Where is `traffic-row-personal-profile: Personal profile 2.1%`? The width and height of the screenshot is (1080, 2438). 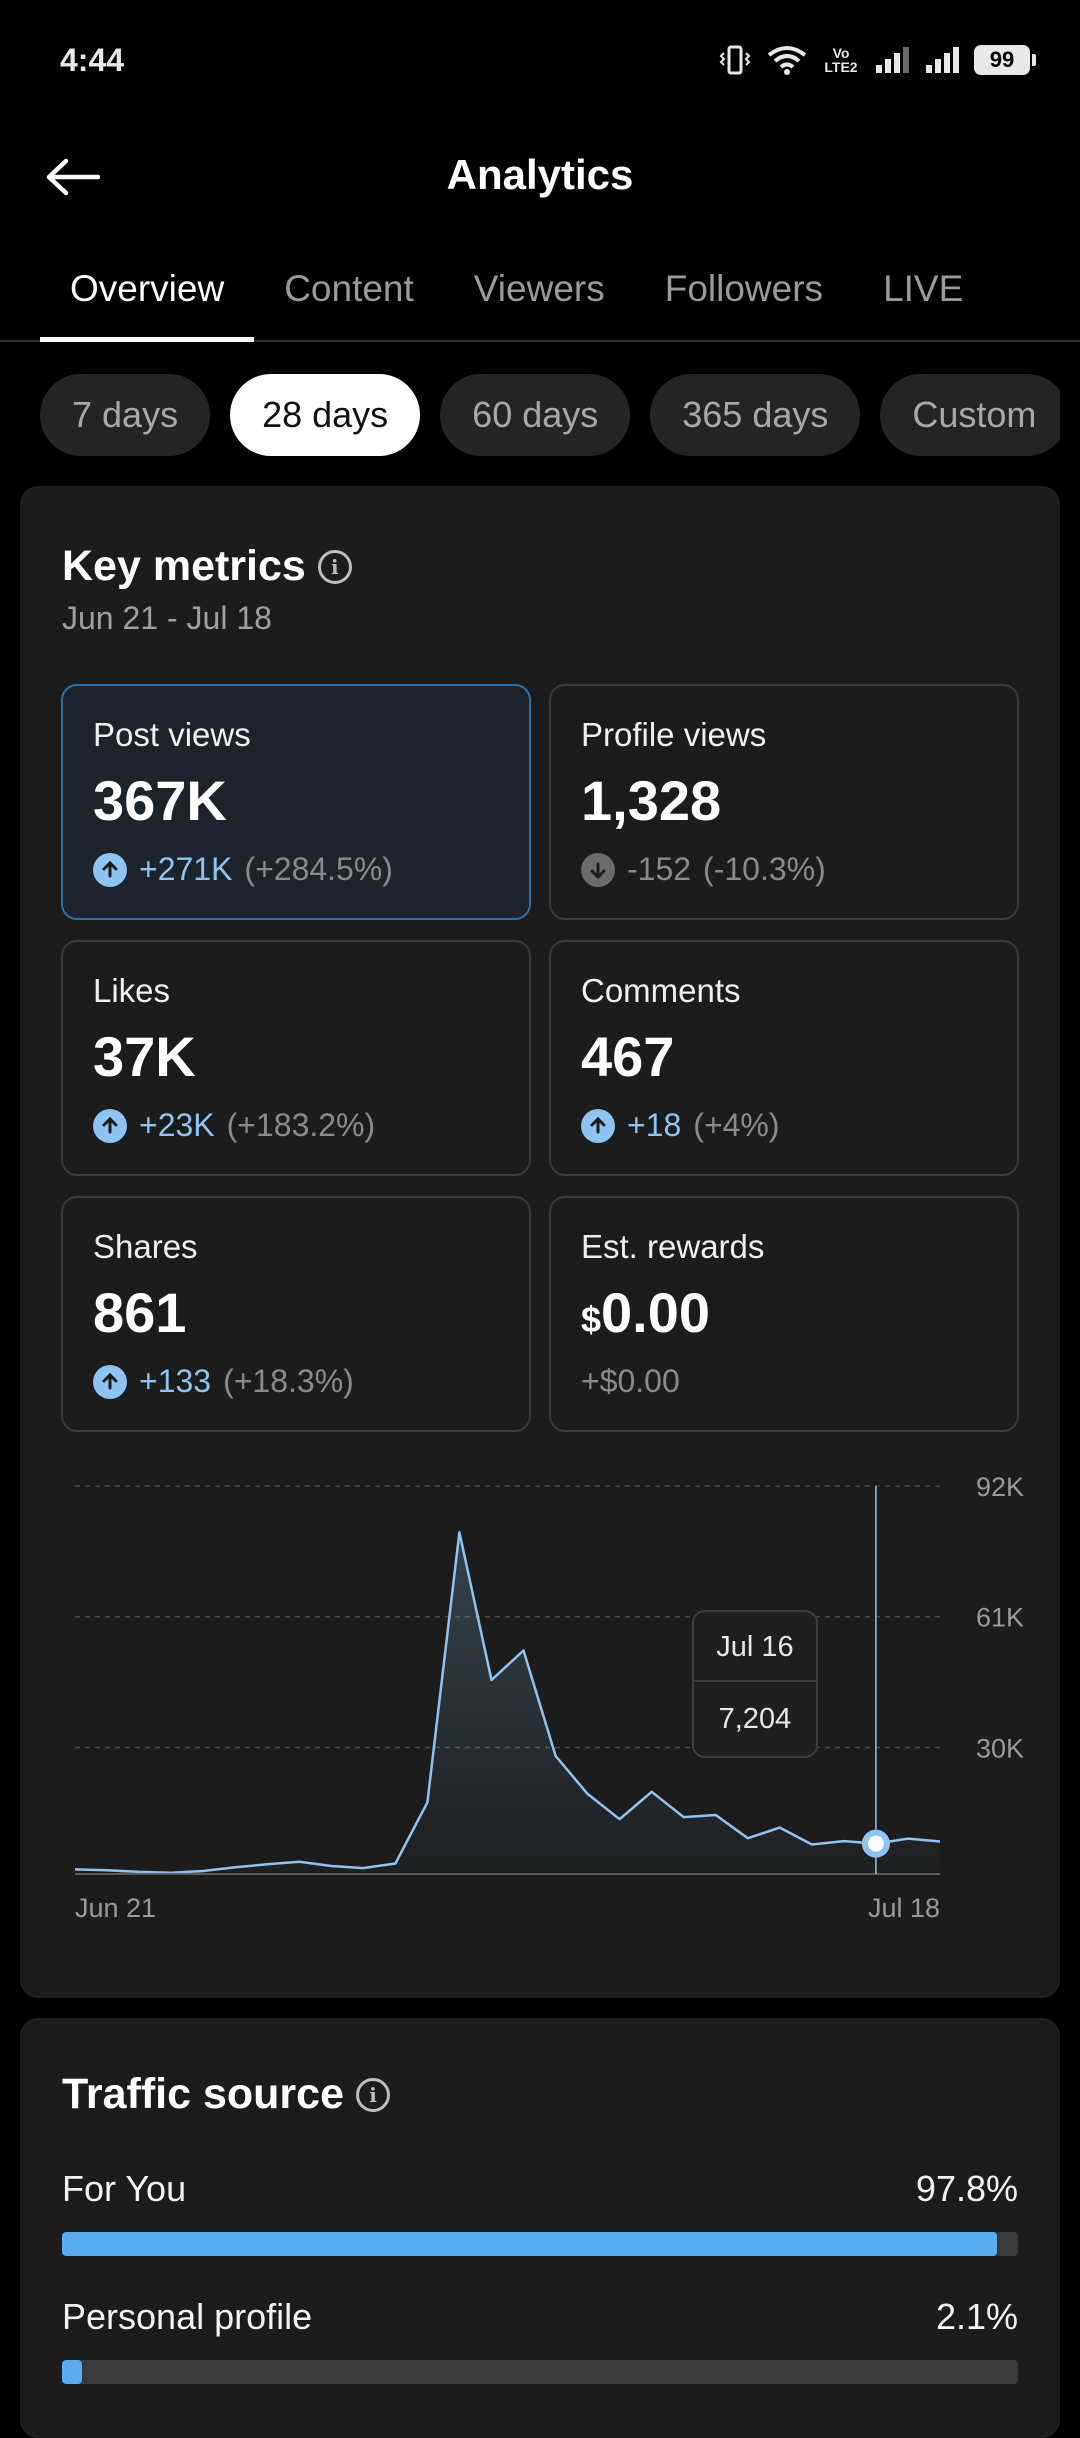
traffic-row-personal-profile: Personal profile 2.1% is located at coordinates (540, 2340).